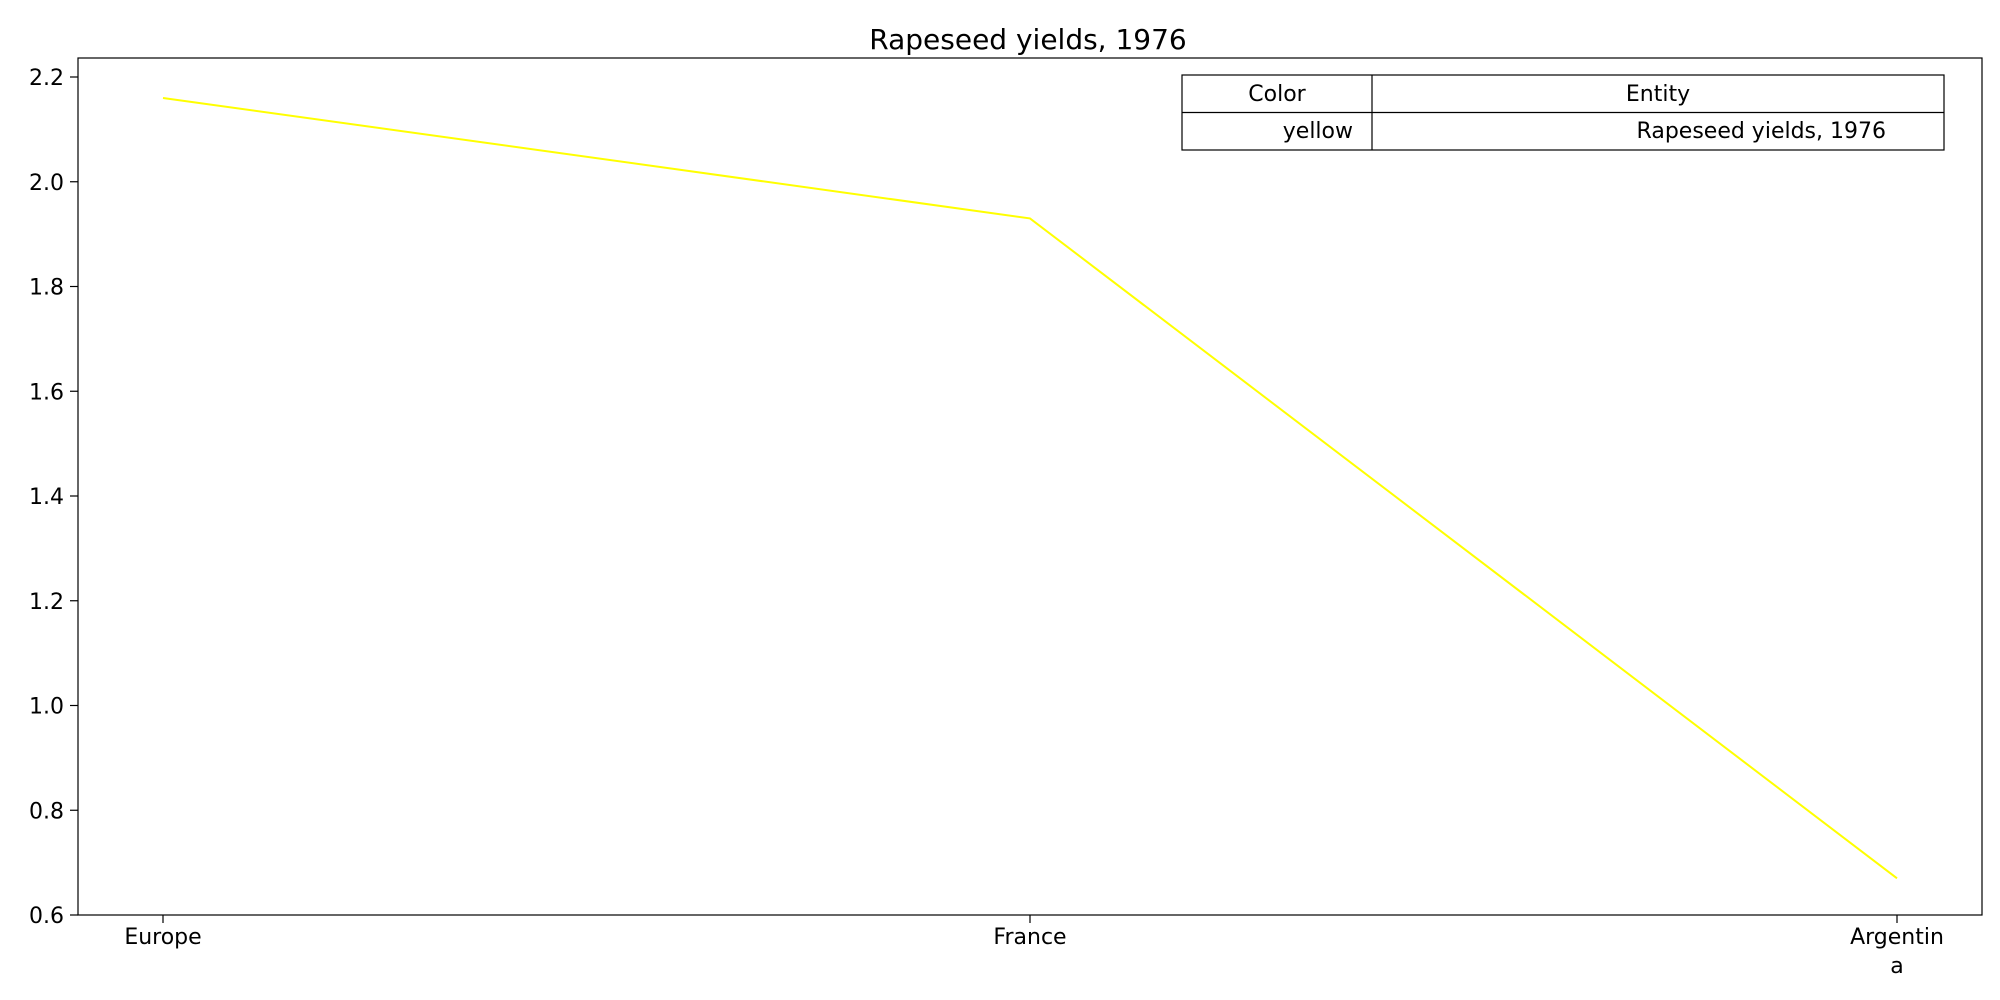 This screenshot has height=1000, width=2000. Describe the element at coordinates (1658, 94) in the screenshot. I see `legend-header-entity: Entity` at that location.